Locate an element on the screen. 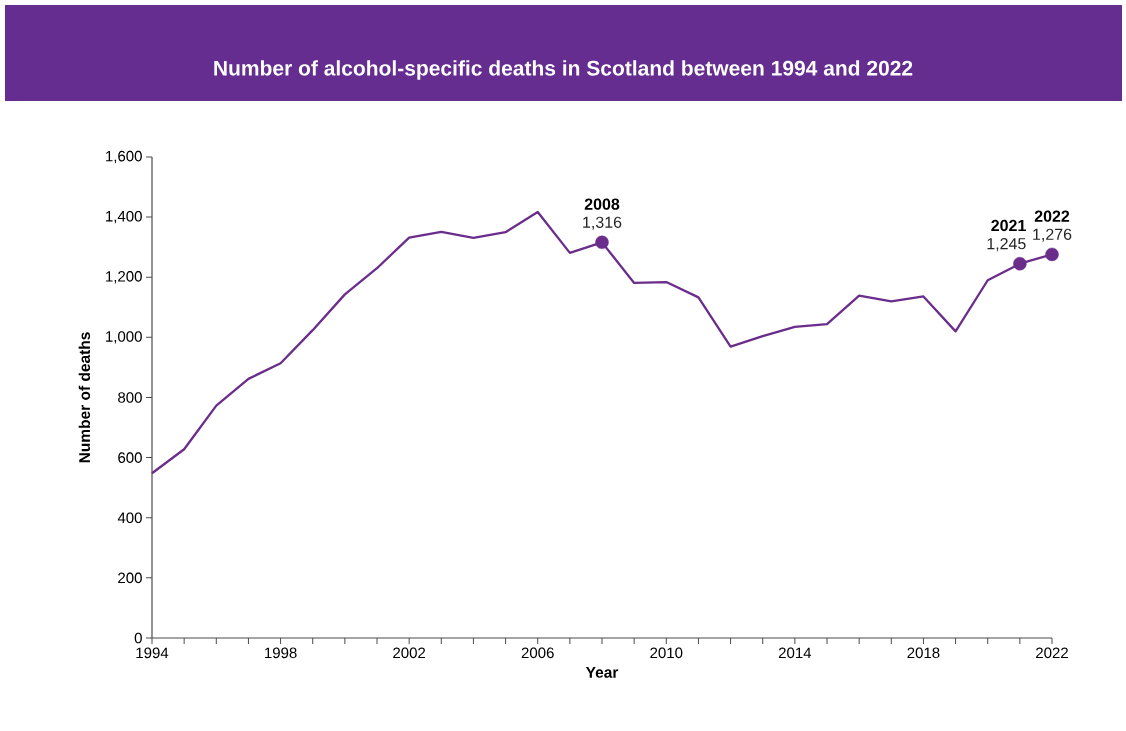 Image resolution: width=1126 pixels, height=731 pixels. chart-title: Number of alcohol-specific deaths in Scotland between 1994 and 2022 is located at coordinates (563, 70).